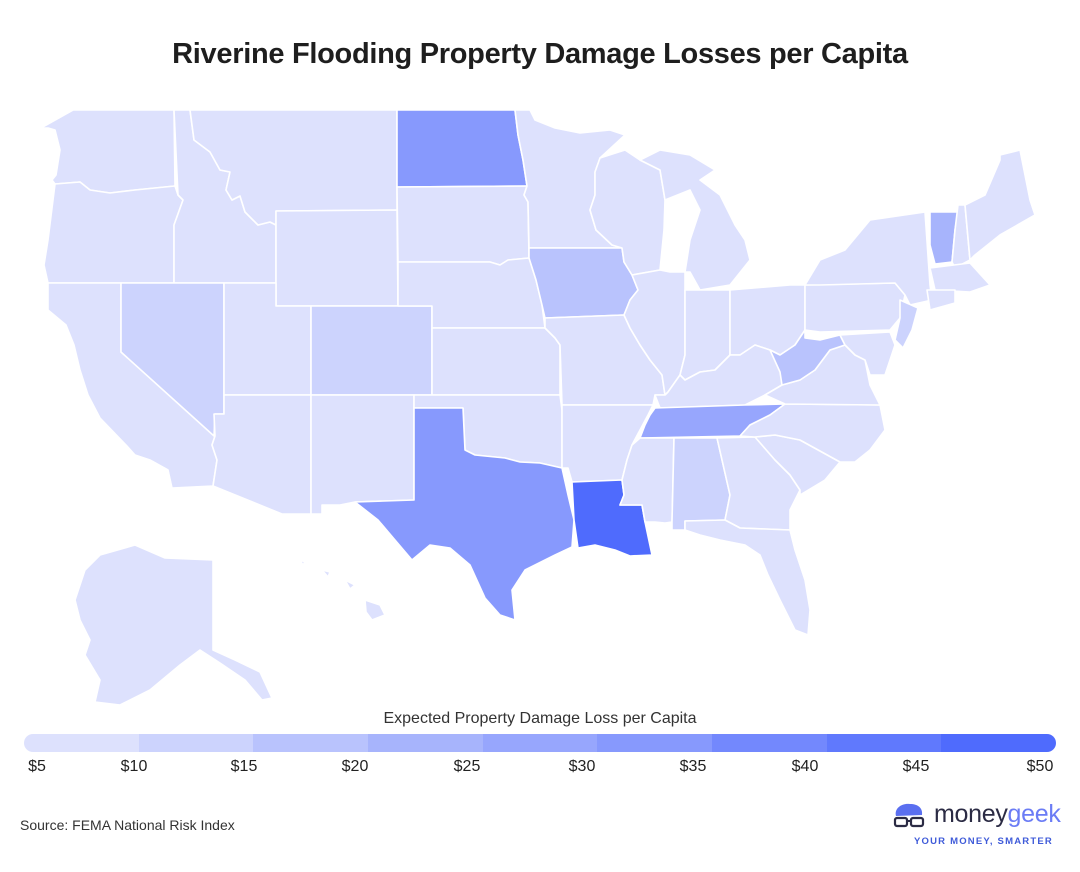 This screenshot has width=1080, height=872. I want to click on tick-label: $35, so click(693, 766).